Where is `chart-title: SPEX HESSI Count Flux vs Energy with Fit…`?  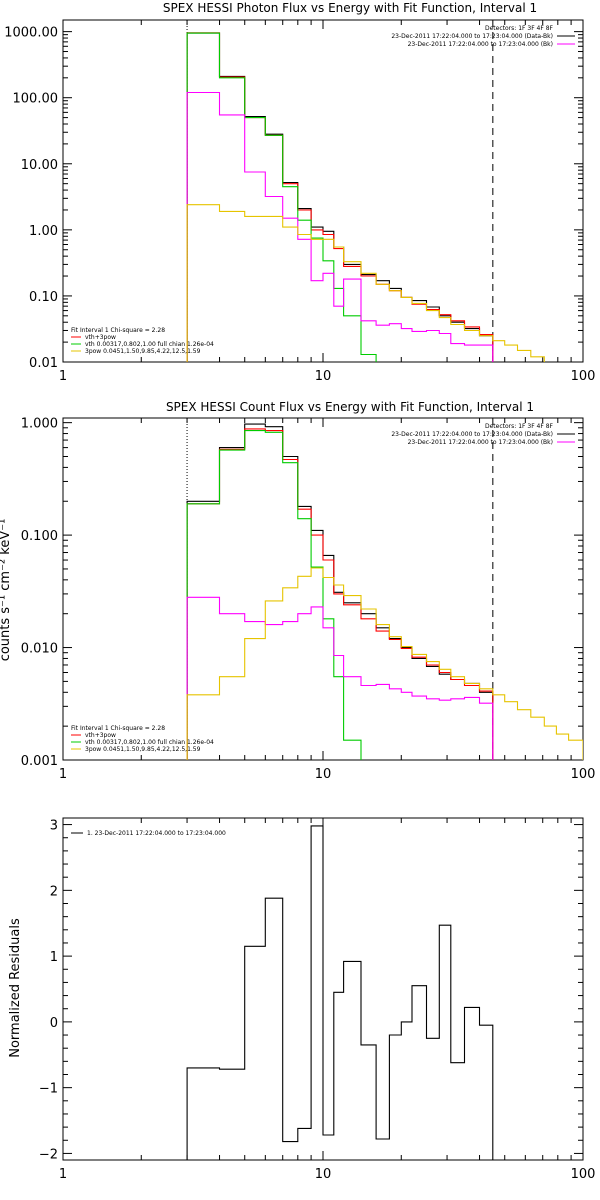
chart-title: SPEX HESSI Count Flux vs Energy with Fit… is located at coordinates (350, 407).